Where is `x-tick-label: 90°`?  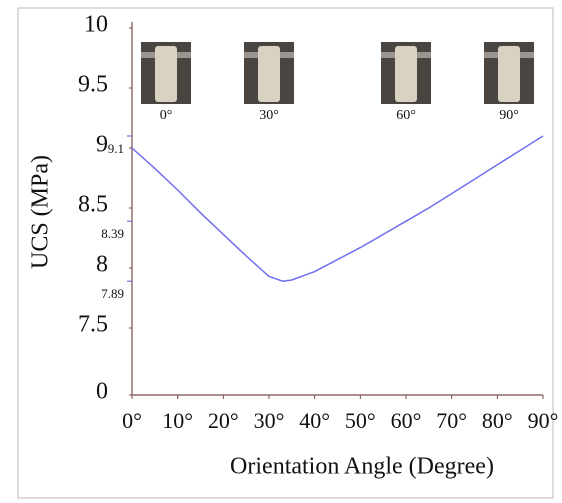 x-tick-label: 90° is located at coordinates (543, 420).